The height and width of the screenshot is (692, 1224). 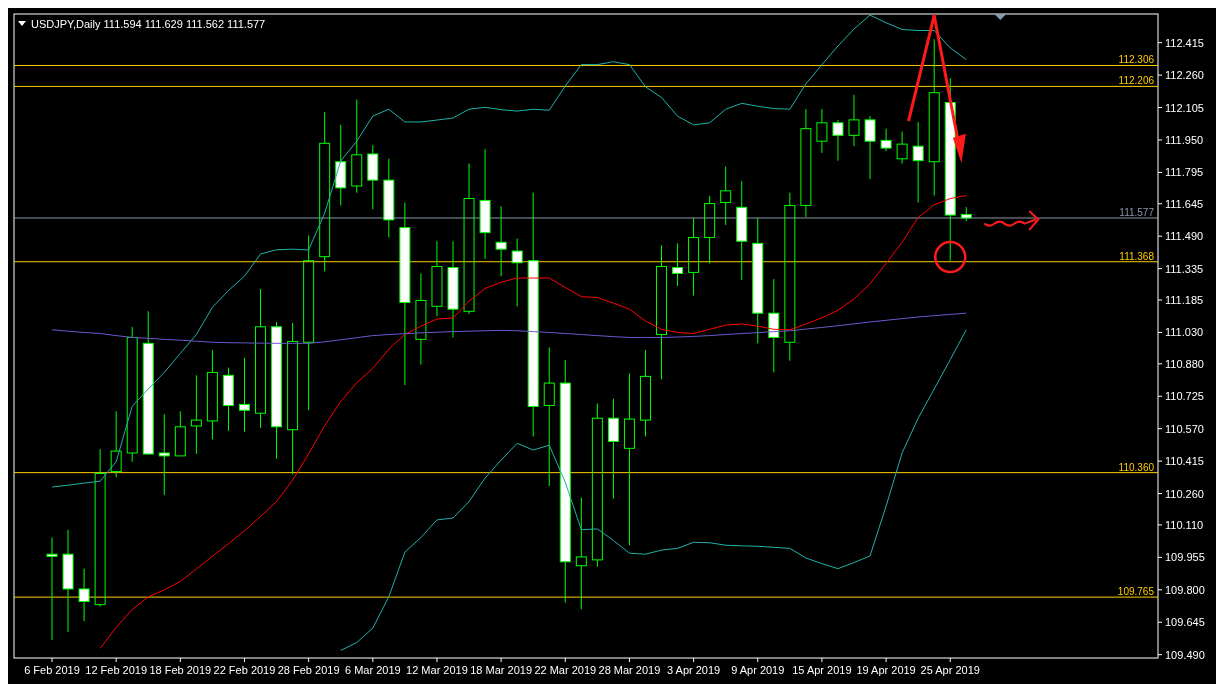 I want to click on ref-line-label: 109.765, so click(x=1136, y=592).